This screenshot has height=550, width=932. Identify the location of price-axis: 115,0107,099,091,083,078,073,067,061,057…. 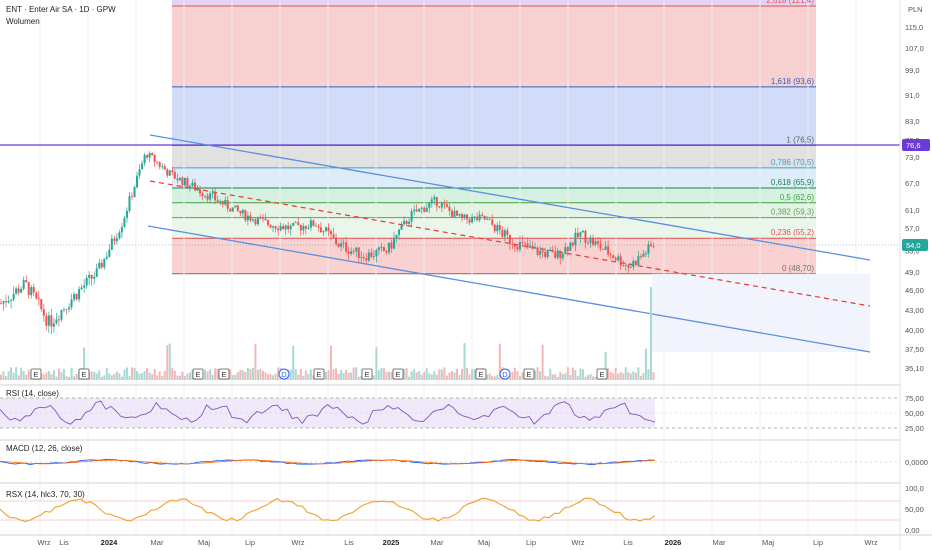
(914, 275).